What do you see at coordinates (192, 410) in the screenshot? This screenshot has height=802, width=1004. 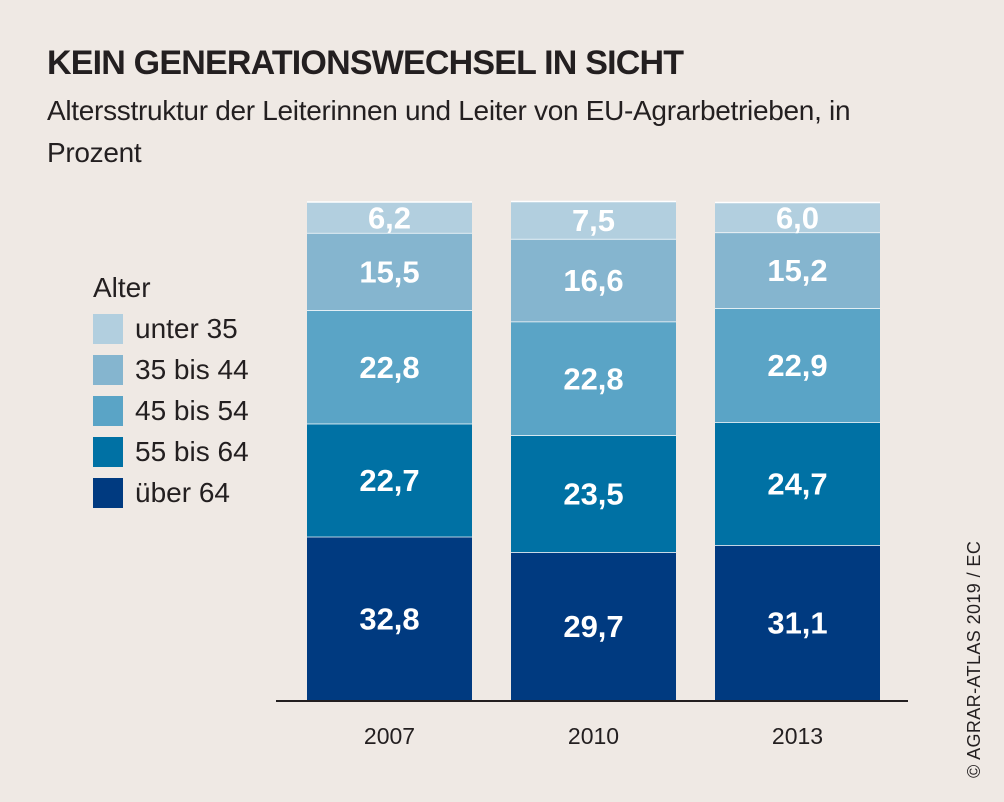 I see `legend-label: 45 bis 54` at bounding box center [192, 410].